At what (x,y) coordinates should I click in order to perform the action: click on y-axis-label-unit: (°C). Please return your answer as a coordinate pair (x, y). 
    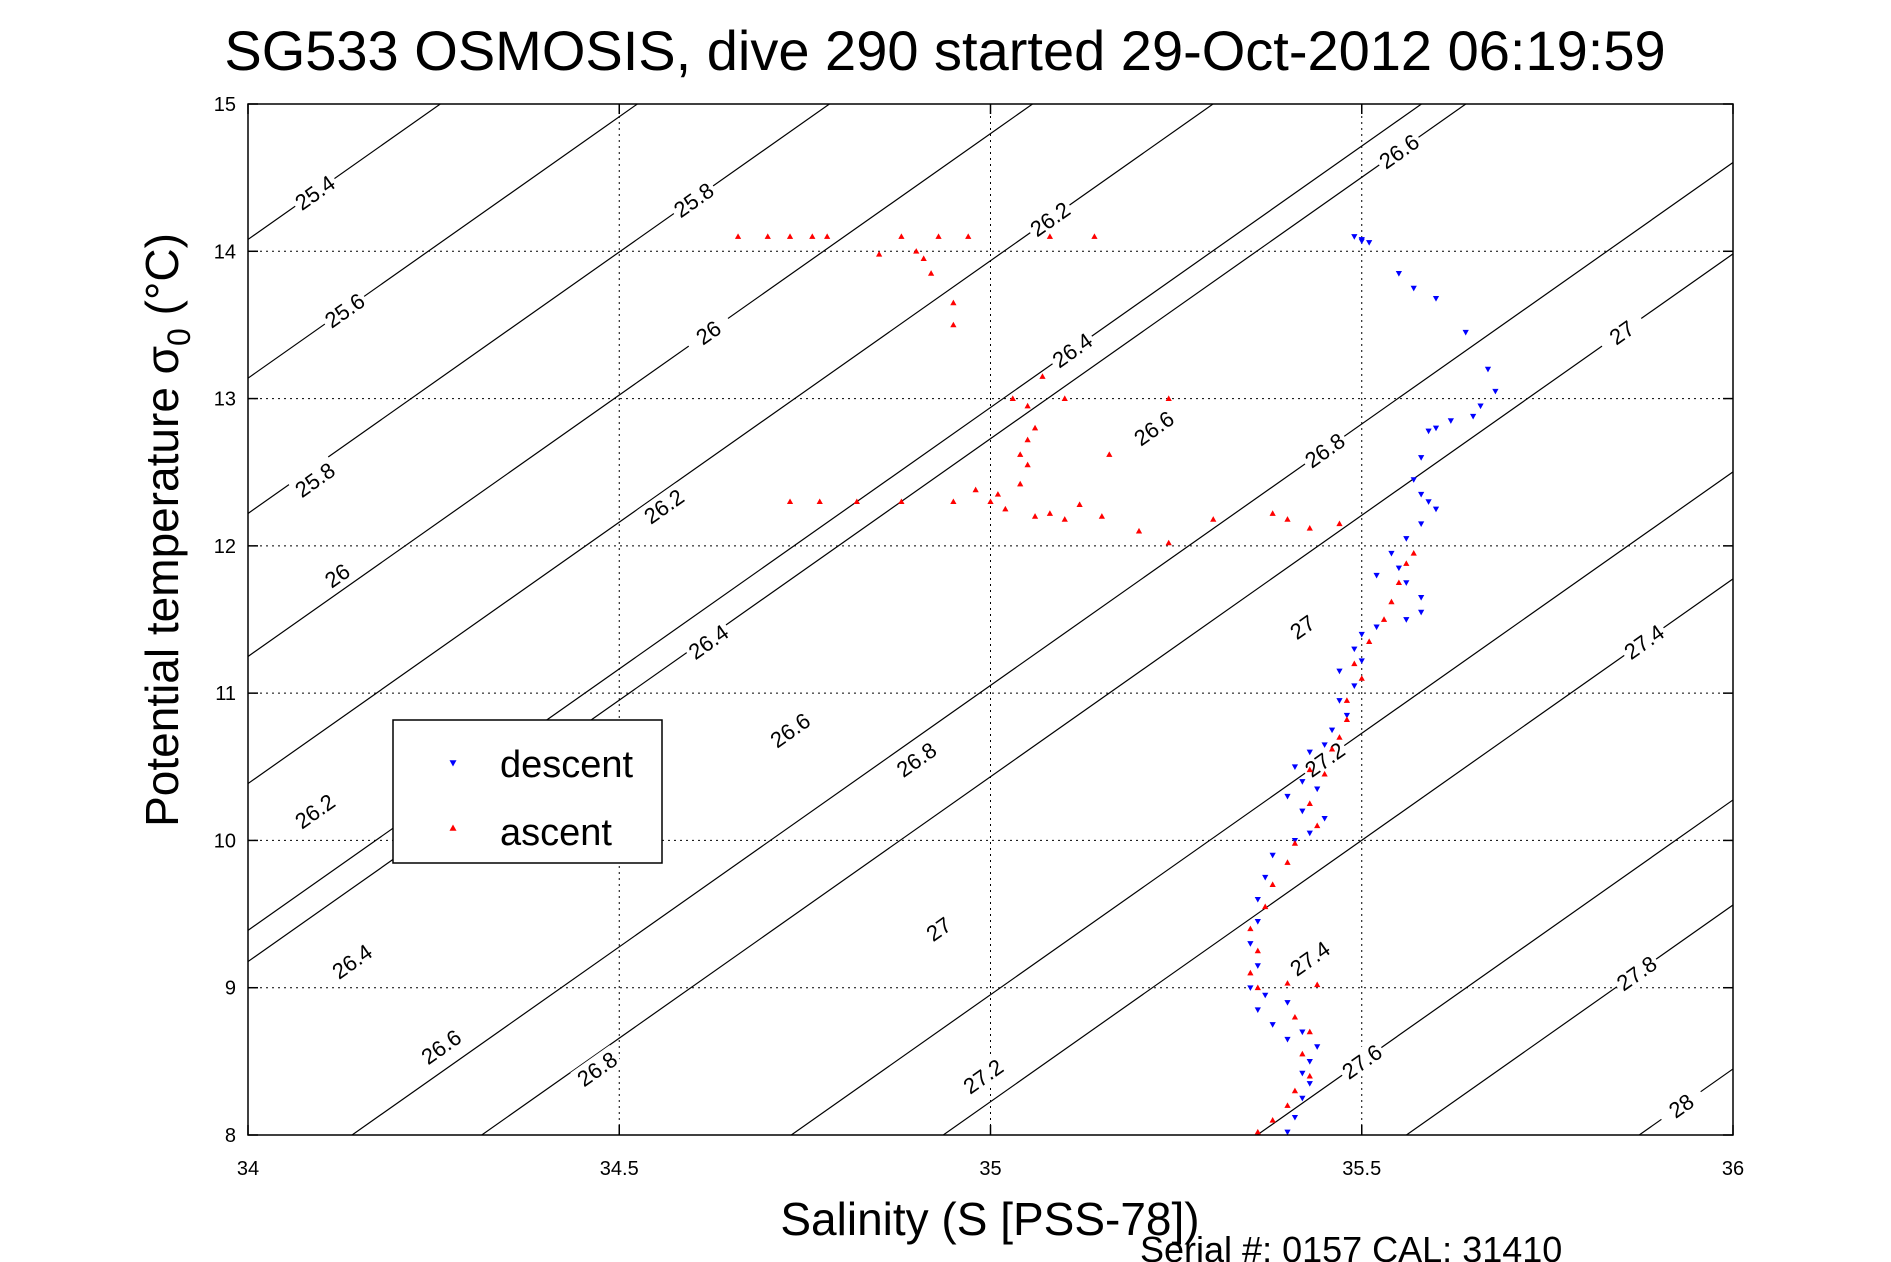
    Looking at the image, I should click on (162, 280).